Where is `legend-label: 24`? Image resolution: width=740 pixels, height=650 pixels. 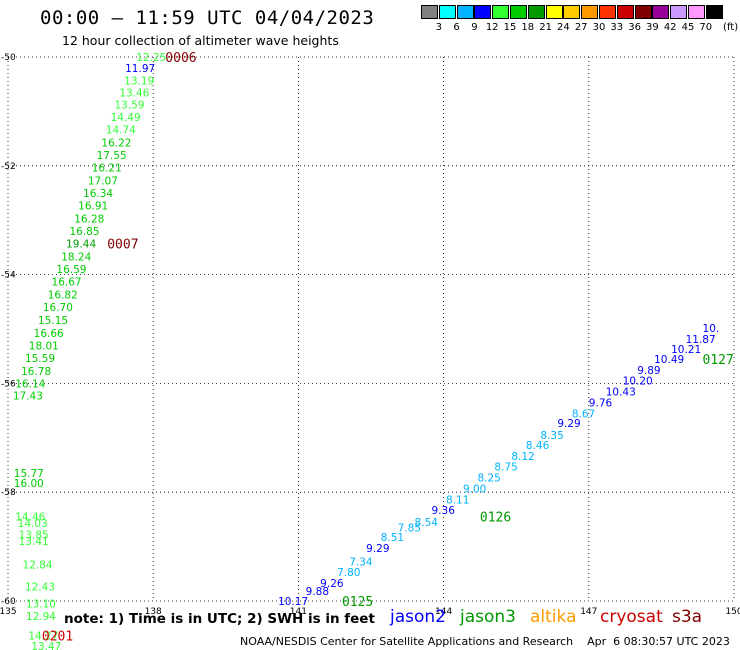
legend-label: 24 is located at coordinates (563, 27).